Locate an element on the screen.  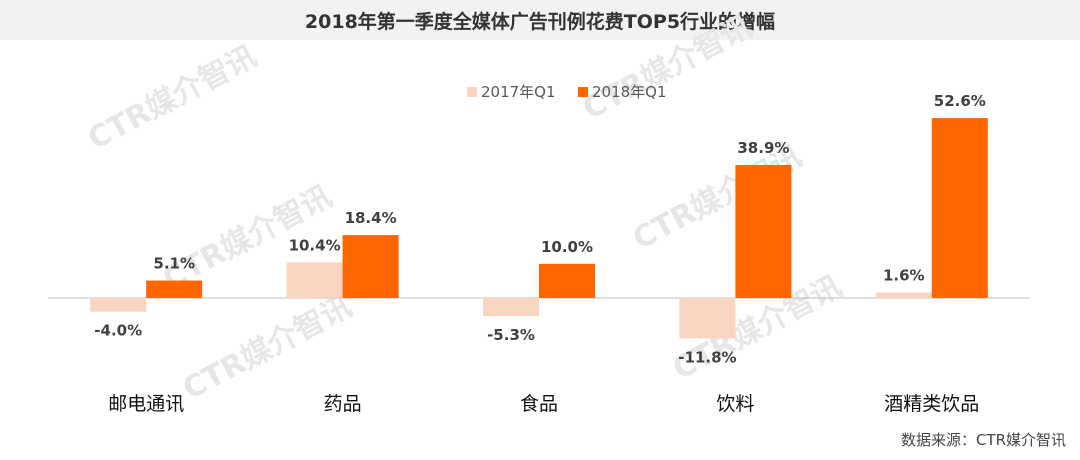
category-label-4: 酒精类饮品 is located at coordinates (931, 404).